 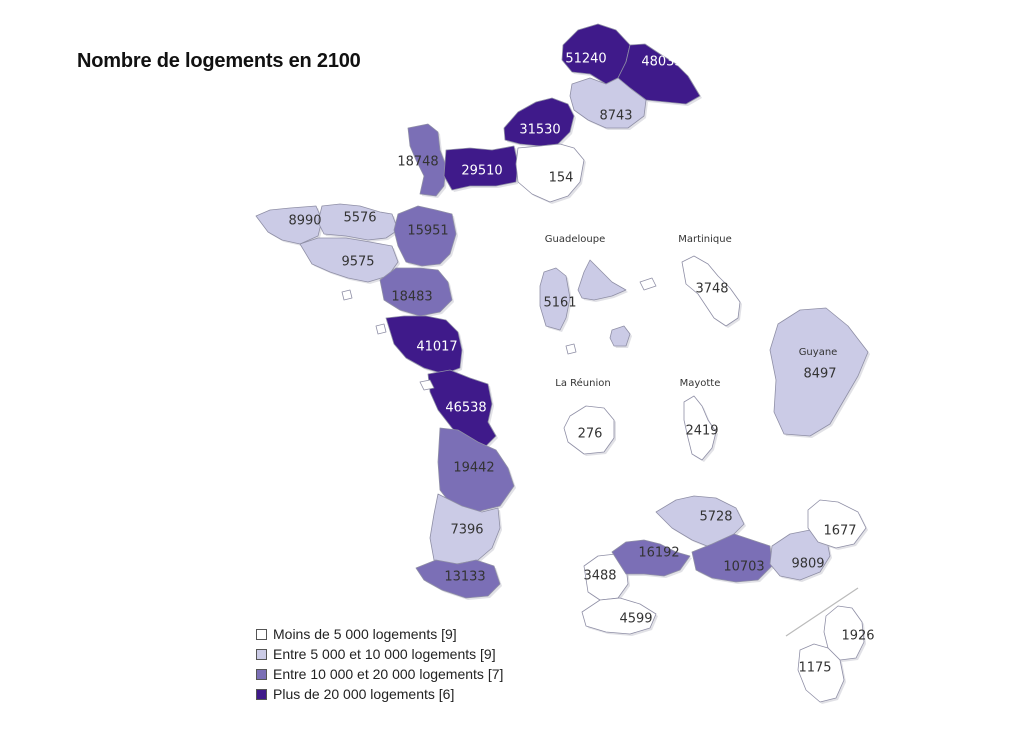 What do you see at coordinates (427, 231) in the screenshot?
I see `value-label-ille-vilaine: 15951` at bounding box center [427, 231].